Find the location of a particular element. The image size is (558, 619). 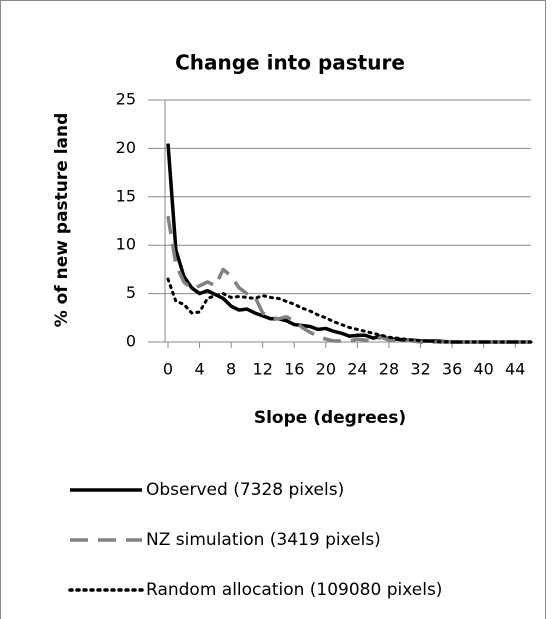

y-tick-label: 10 is located at coordinates (126, 244).